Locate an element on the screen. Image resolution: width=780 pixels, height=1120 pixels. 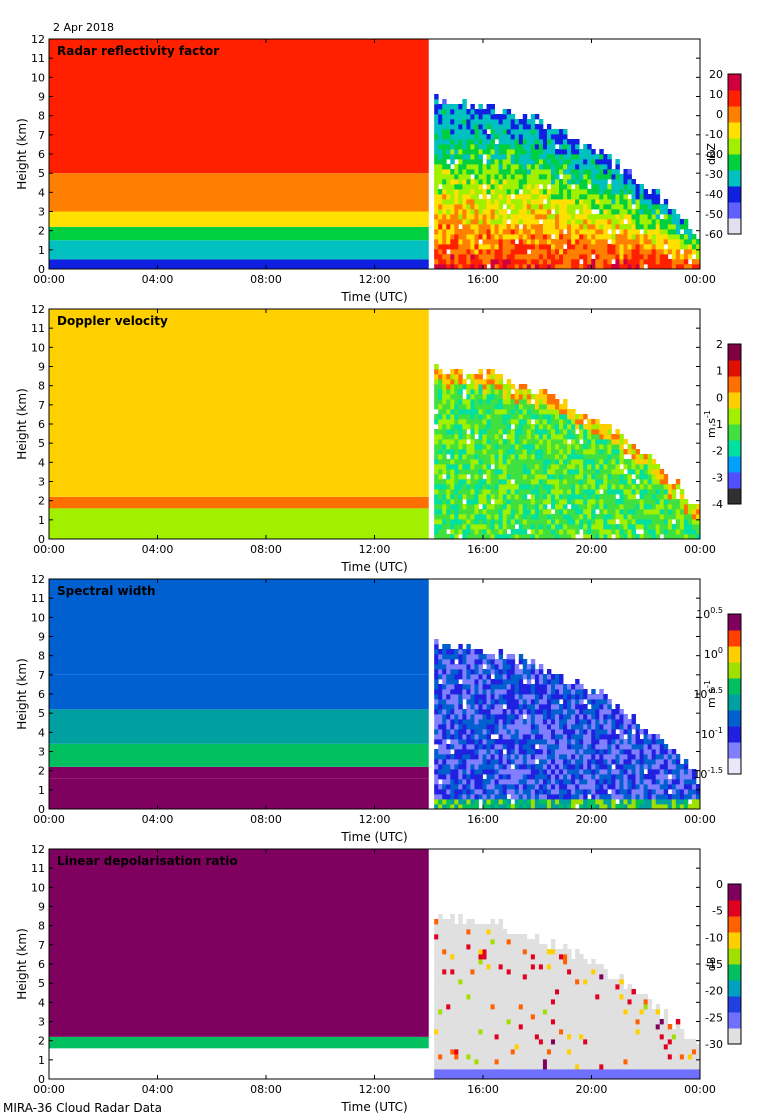
y-tick-label: 10 is located at coordinates (38, 347).